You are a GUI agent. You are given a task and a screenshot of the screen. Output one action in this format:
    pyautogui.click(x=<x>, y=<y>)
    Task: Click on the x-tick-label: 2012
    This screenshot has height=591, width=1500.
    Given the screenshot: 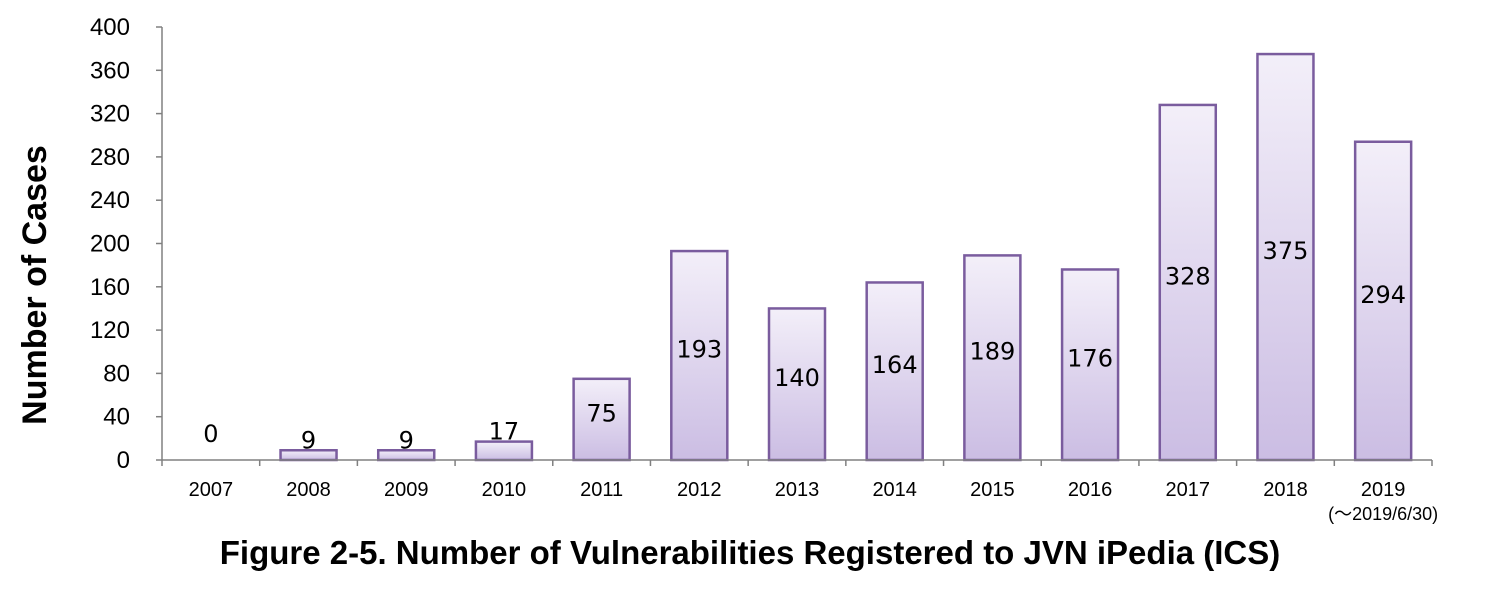 What is the action you would take?
    pyautogui.click(x=699, y=490)
    